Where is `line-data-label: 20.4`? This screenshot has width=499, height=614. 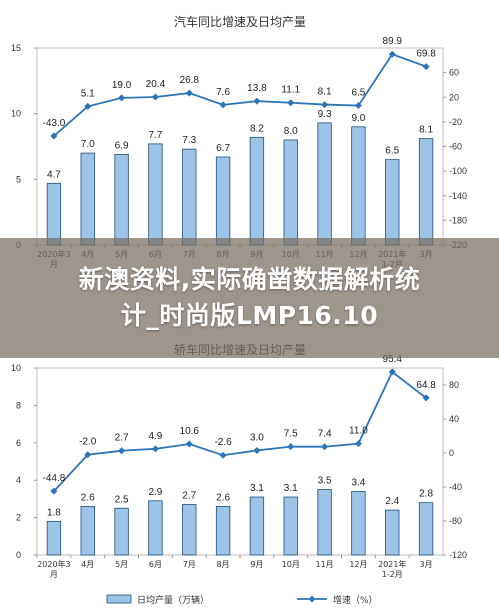
line-data-label: 20.4 is located at coordinates (156, 84).